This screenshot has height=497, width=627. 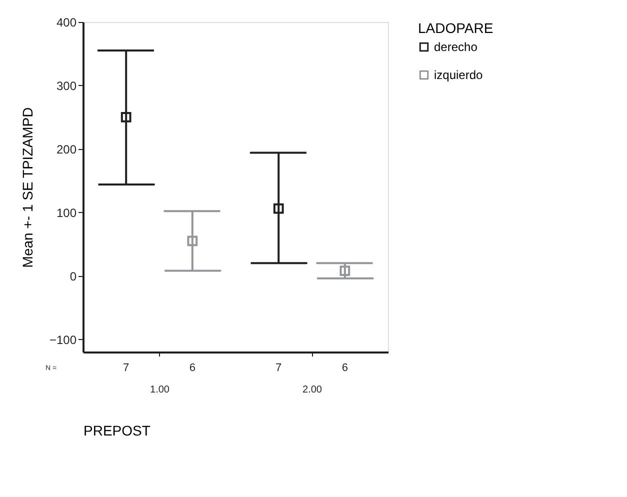 I want to click on y-axis-title: Mean +- 1 SE TPIZAMPD, so click(x=27, y=187).